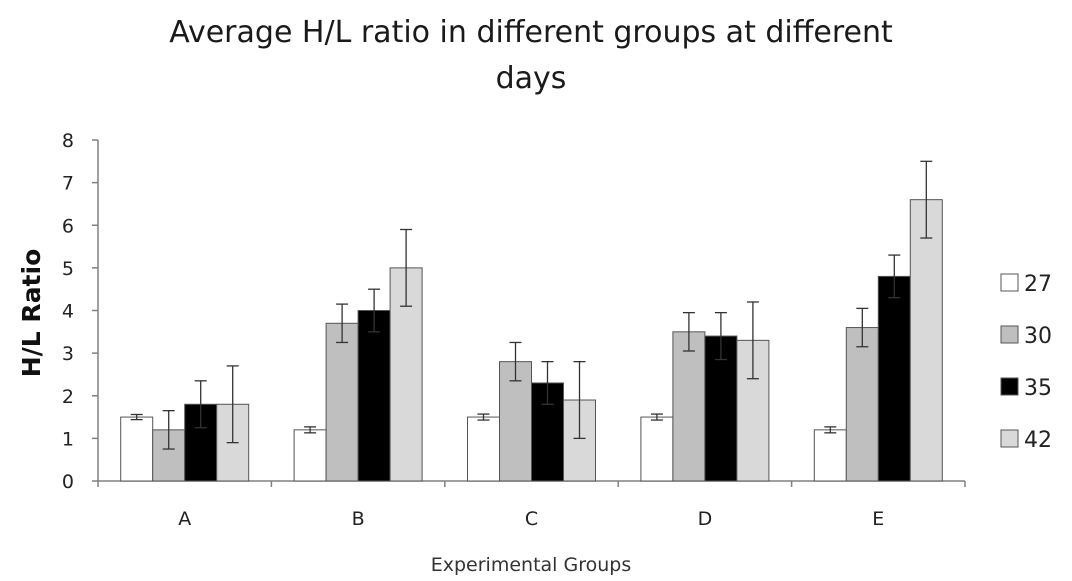 The height and width of the screenshot is (581, 1072). I want to click on x-tick-label: D, so click(705, 519).